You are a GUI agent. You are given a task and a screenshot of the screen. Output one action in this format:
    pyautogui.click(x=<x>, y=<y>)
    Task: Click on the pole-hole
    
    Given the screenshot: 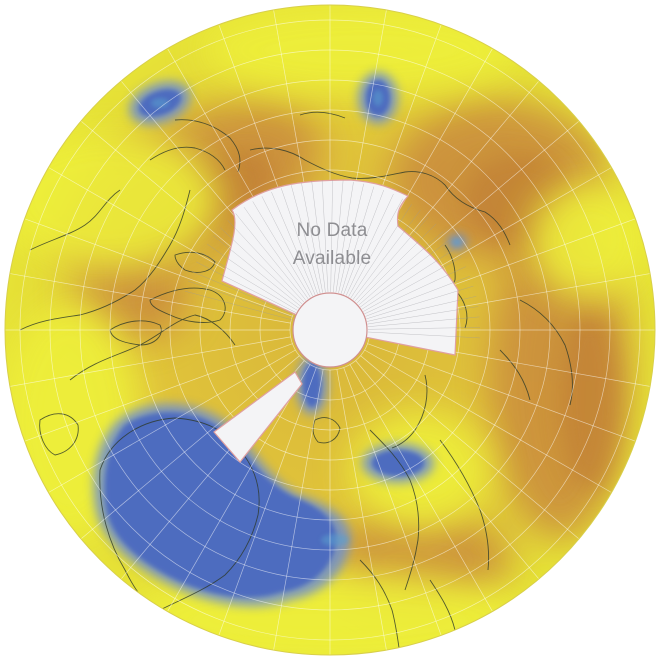 What is the action you would take?
    pyautogui.click(x=330, y=330)
    